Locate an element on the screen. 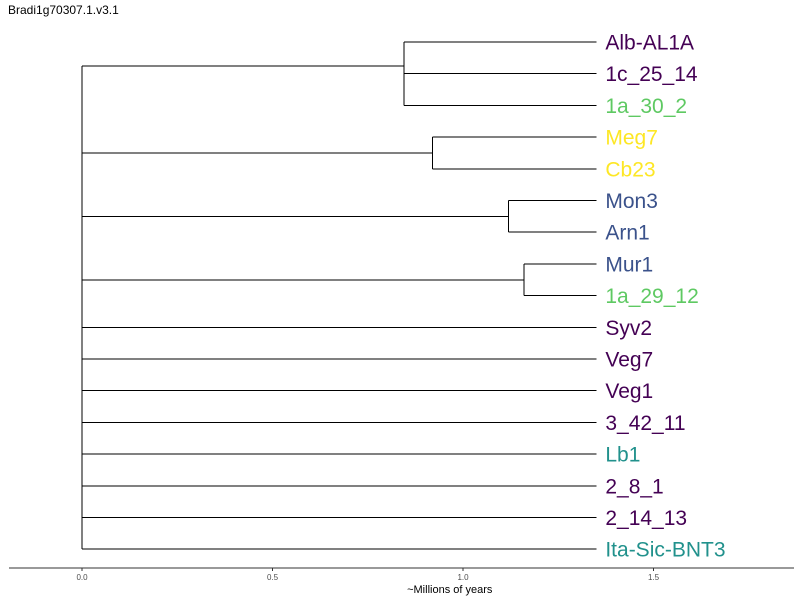 The image size is (800, 600). tip-label: Syv2 is located at coordinates (628, 328).